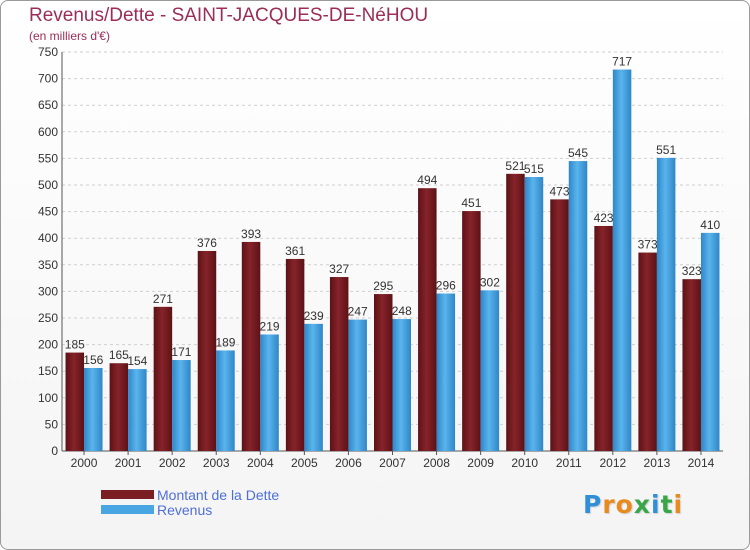 The image size is (750, 550). What do you see at coordinates (251, 234) in the screenshot?
I see `data-label: 393` at bounding box center [251, 234].